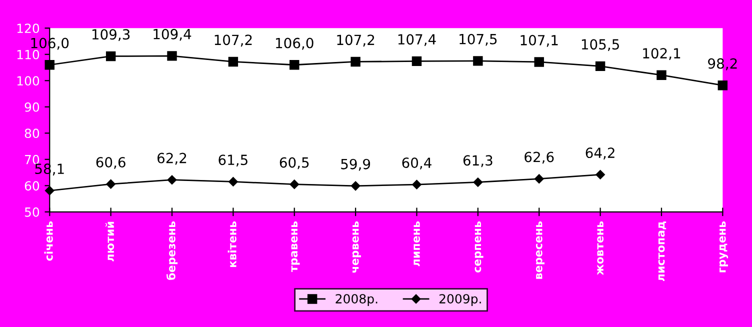 This screenshot has height=327, width=752. I want to click on y-tick-label: 50, so click(32, 212).